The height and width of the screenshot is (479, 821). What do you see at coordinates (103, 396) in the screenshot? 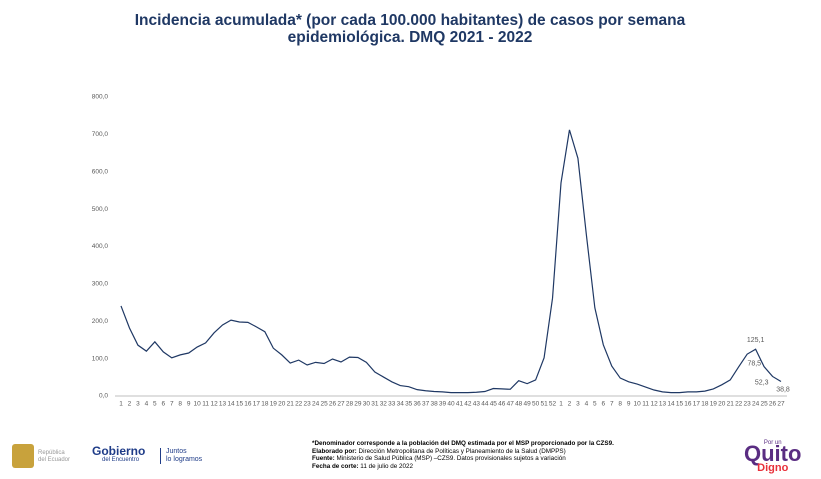
I see `y-tick-label: 0,0` at bounding box center [103, 396].